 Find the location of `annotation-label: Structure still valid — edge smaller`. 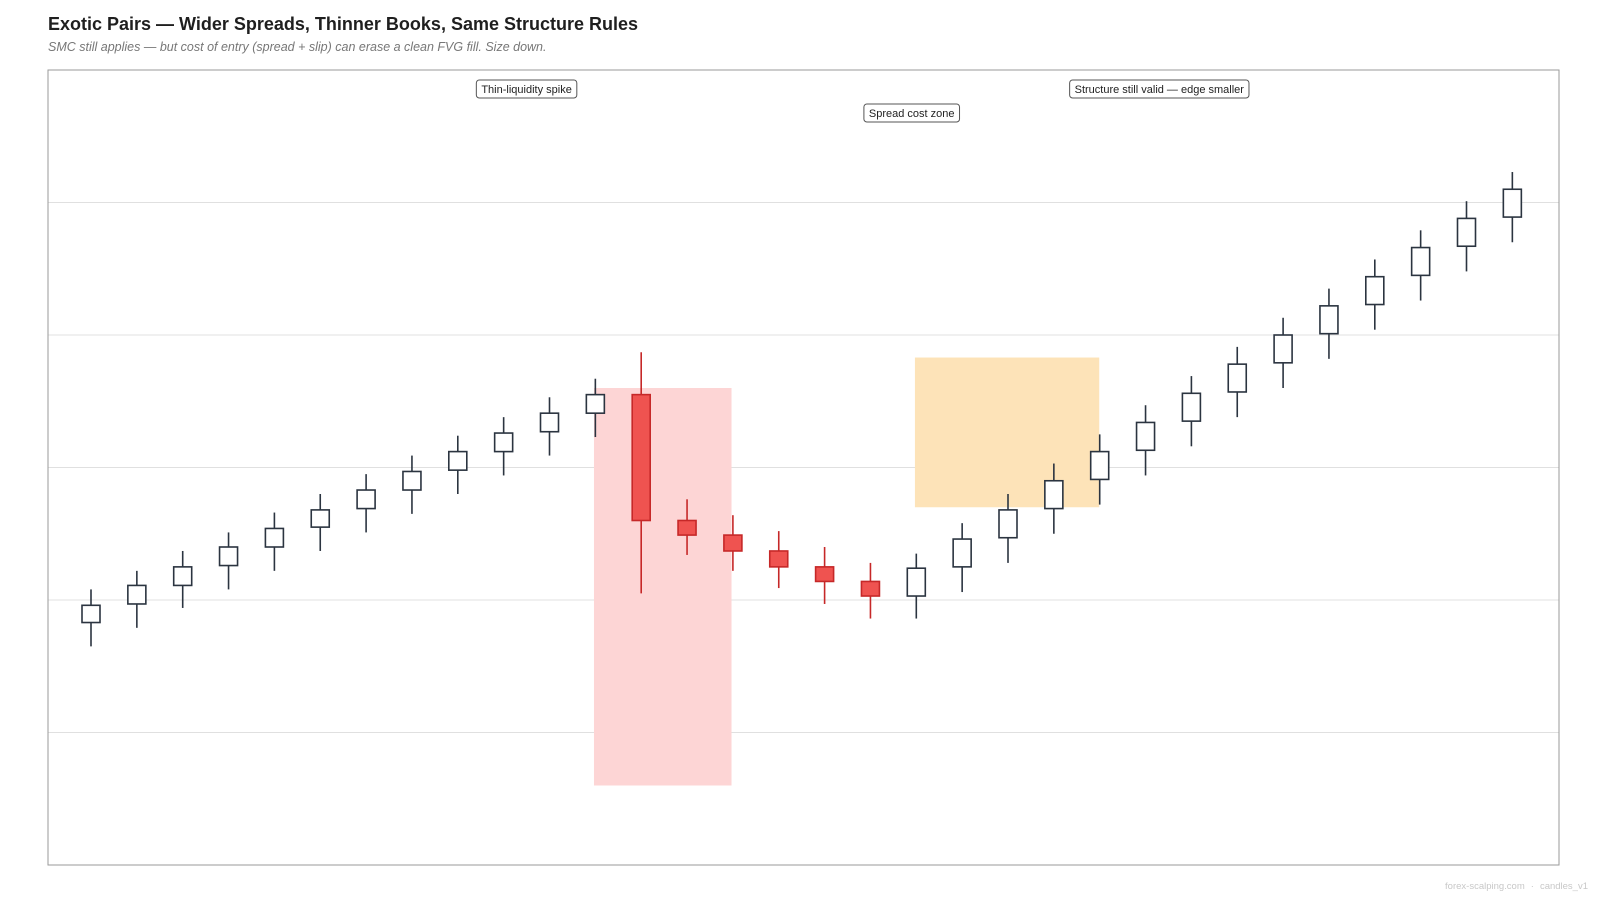

annotation-label: Structure still valid — edge smaller is located at coordinates (1159, 89).